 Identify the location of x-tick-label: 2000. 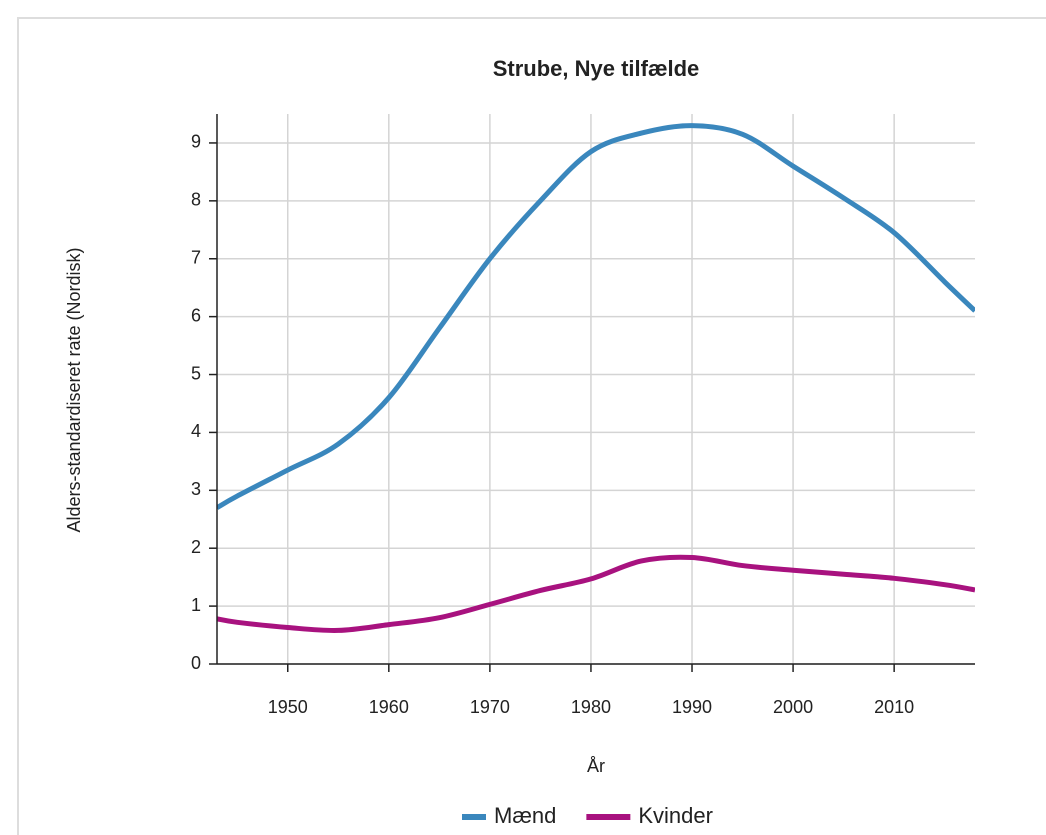
(793, 707).